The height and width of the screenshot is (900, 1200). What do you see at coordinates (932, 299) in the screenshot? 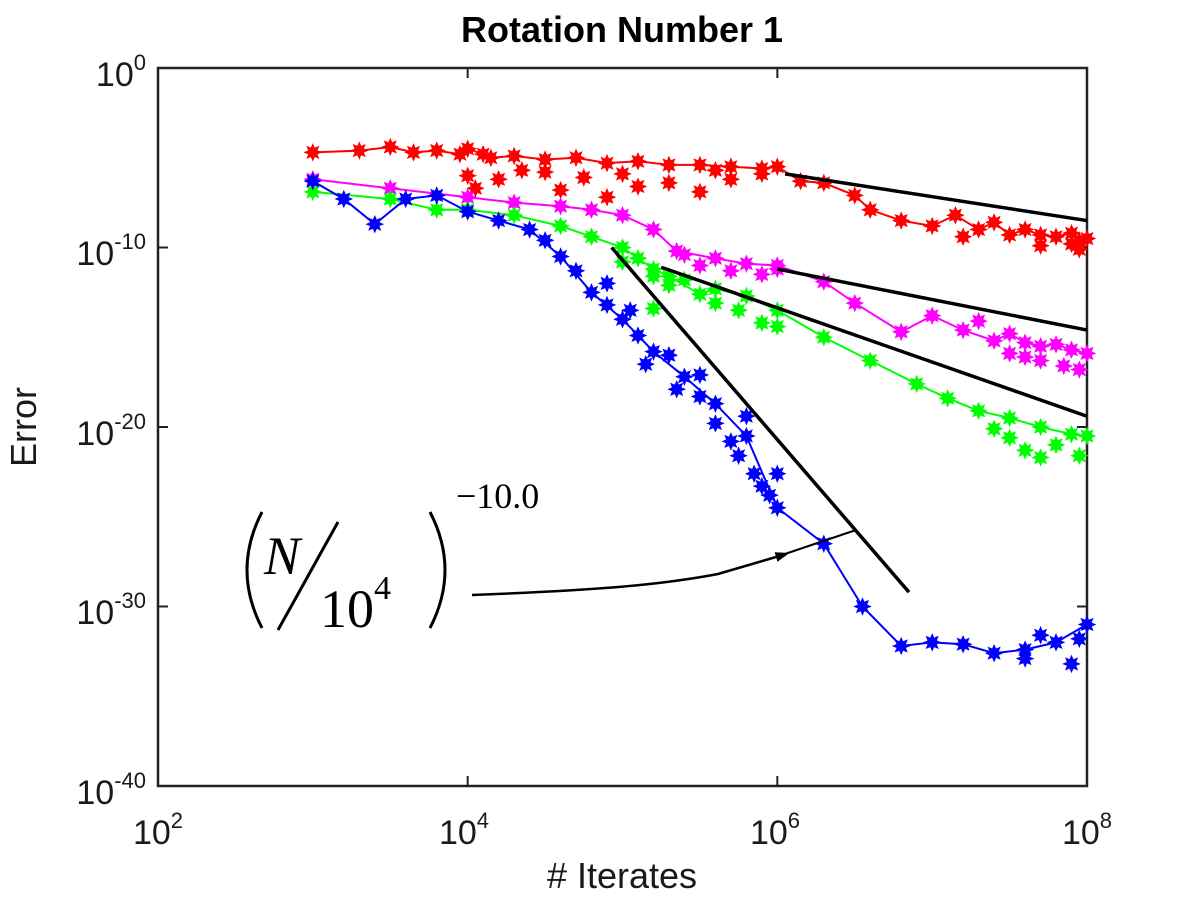
I see `reference-line-magenta-slope` at bounding box center [932, 299].